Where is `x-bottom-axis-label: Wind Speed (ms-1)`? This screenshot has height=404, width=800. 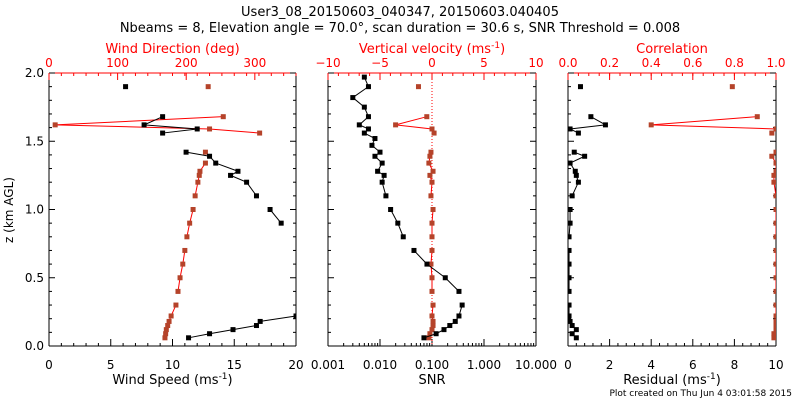 x-bottom-axis-label: Wind Speed (ms-1) is located at coordinates (172, 380).